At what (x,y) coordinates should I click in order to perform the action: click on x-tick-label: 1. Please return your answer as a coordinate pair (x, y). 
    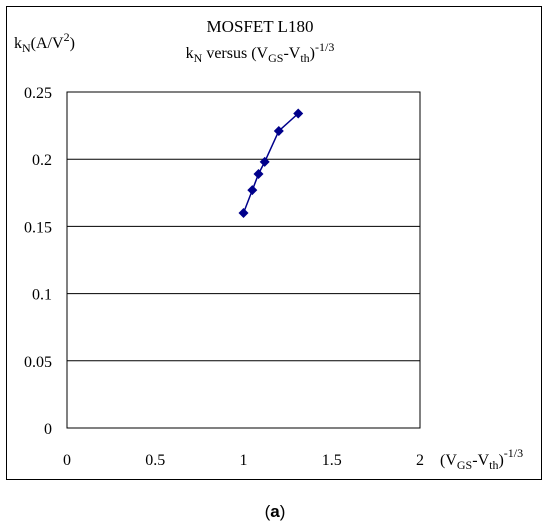
    Looking at the image, I should click on (244, 460).